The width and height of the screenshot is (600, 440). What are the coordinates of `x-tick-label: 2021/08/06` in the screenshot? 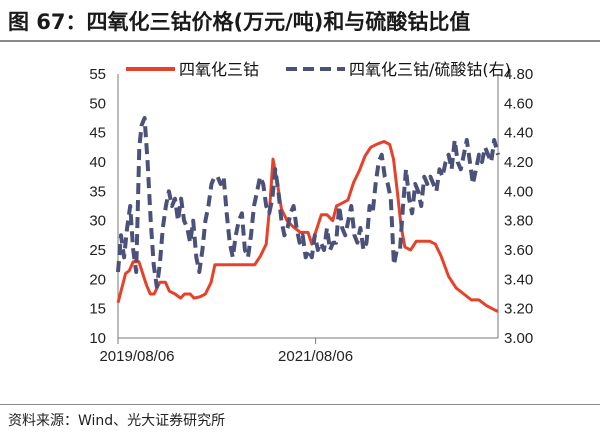 It's located at (315, 356).